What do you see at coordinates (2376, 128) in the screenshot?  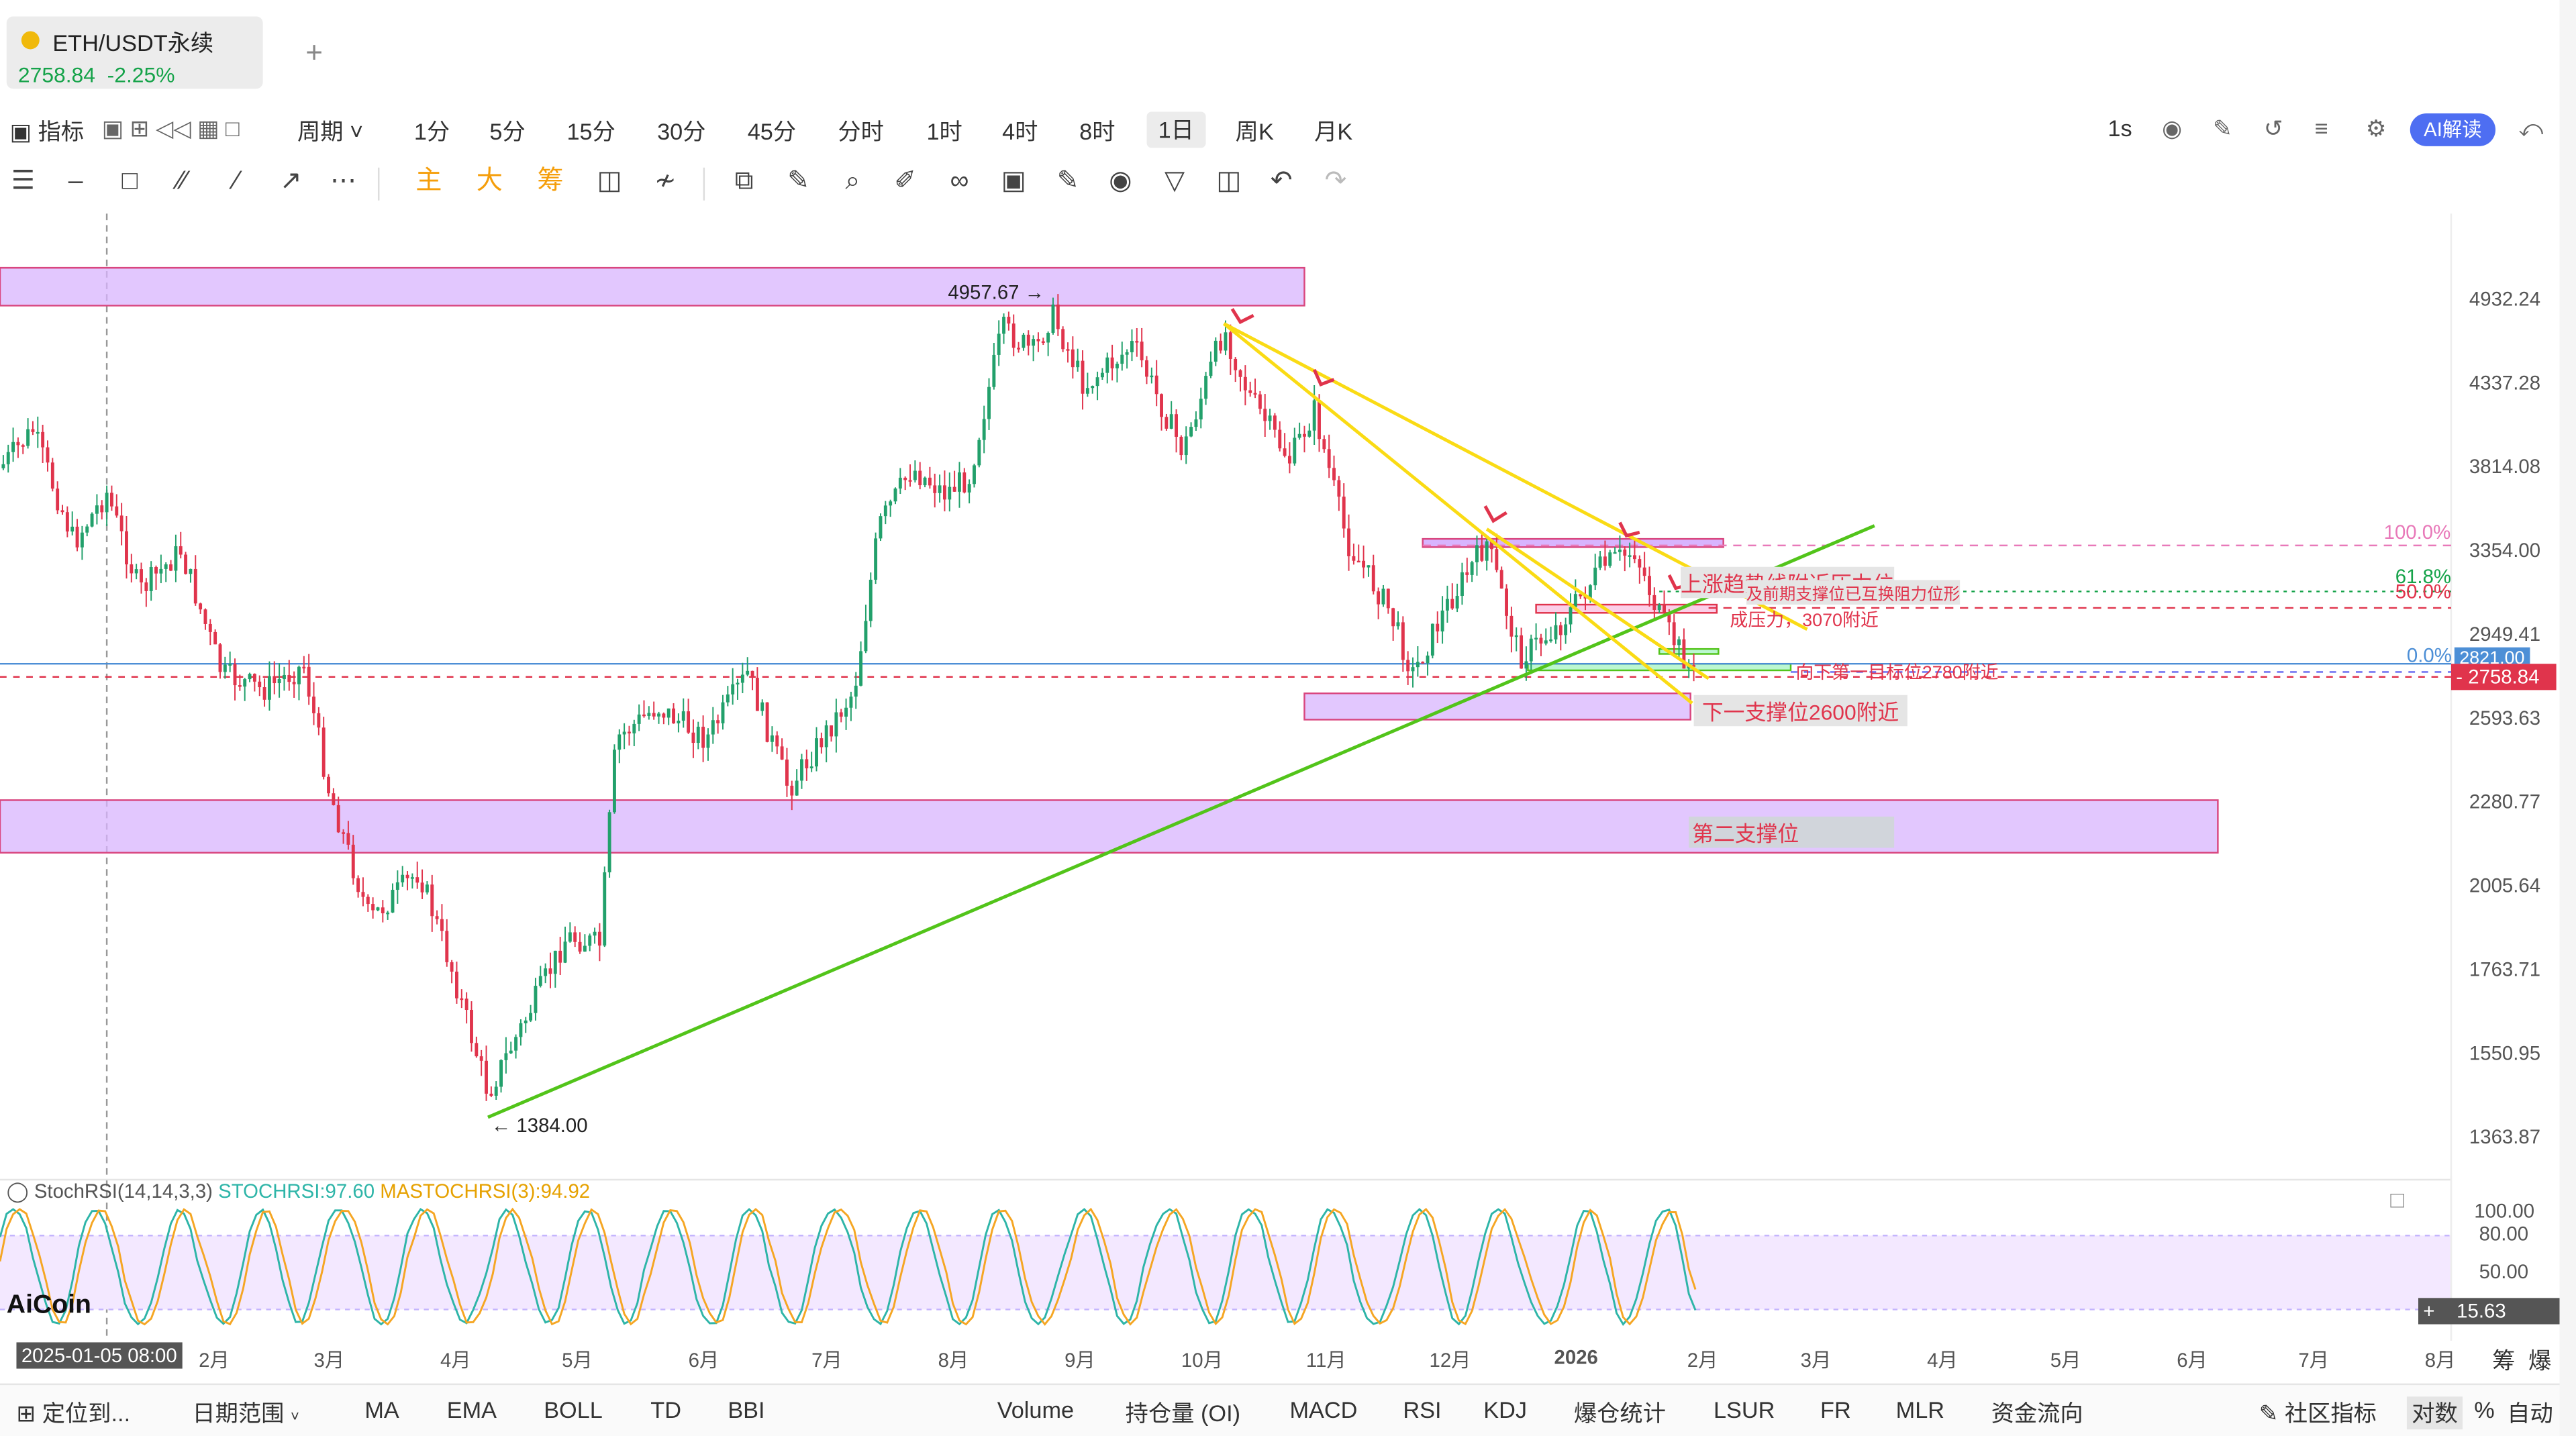 I see `gear-icon: ⚙` at bounding box center [2376, 128].